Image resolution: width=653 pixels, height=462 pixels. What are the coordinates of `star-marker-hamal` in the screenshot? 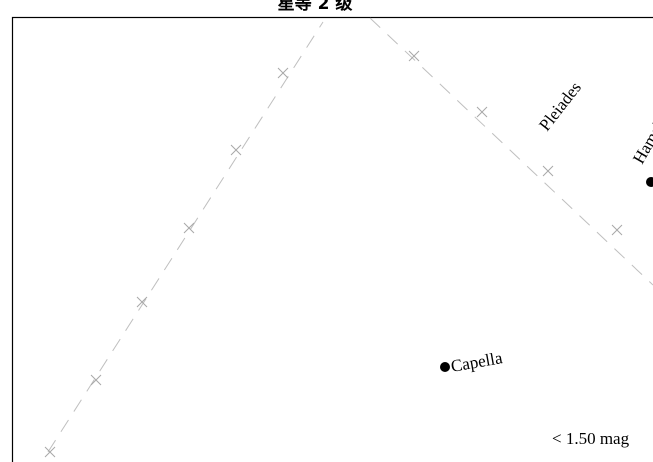 It's located at (649, 182).